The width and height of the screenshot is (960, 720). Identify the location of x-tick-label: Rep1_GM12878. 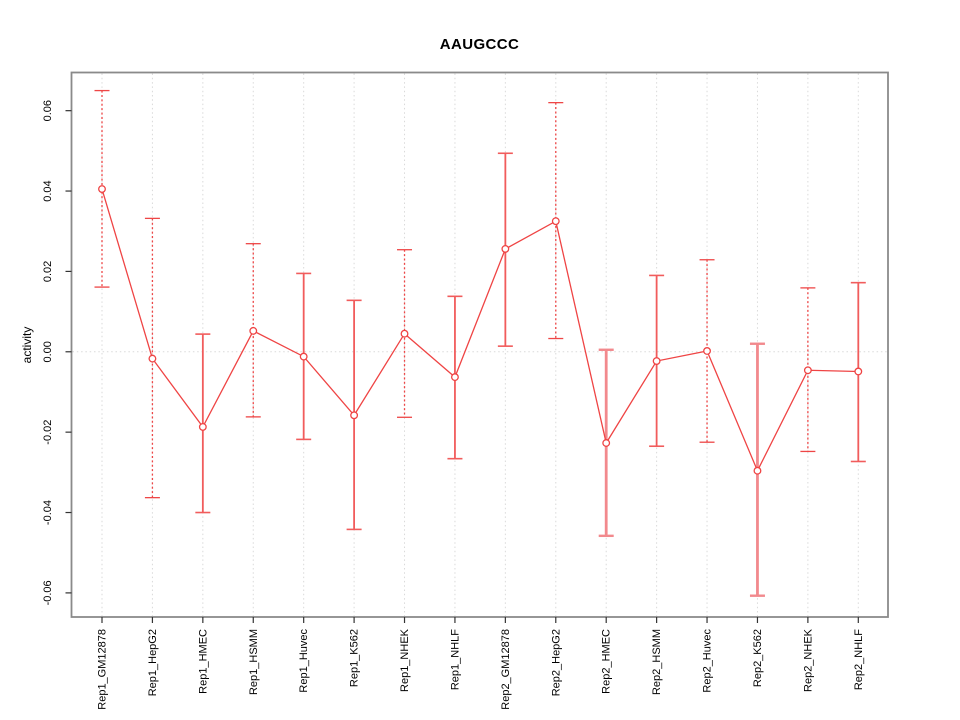
(103, 669).